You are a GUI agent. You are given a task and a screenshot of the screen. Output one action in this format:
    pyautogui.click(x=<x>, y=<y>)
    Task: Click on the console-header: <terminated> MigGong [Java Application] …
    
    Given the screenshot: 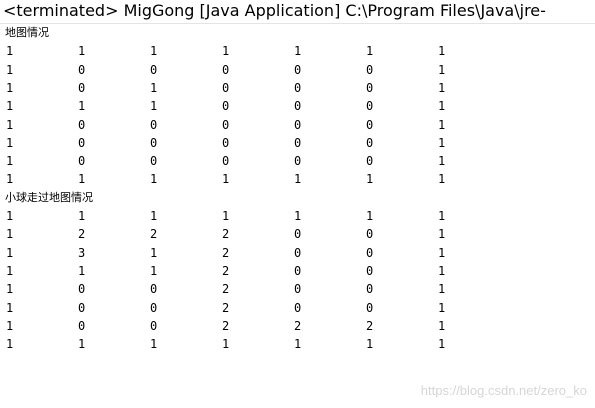 What is the action you would take?
    pyautogui.click(x=297, y=12)
    